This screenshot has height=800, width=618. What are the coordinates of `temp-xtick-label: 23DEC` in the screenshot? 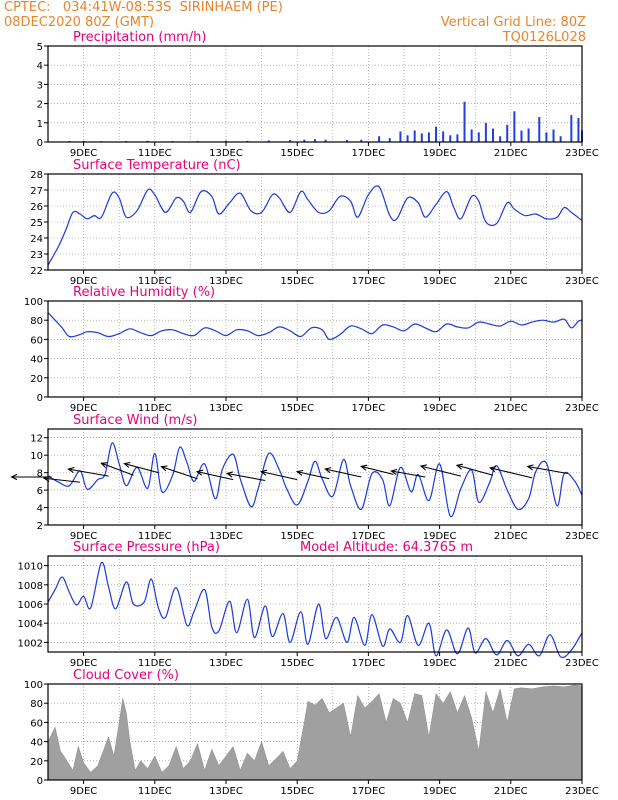 It's located at (582, 281).